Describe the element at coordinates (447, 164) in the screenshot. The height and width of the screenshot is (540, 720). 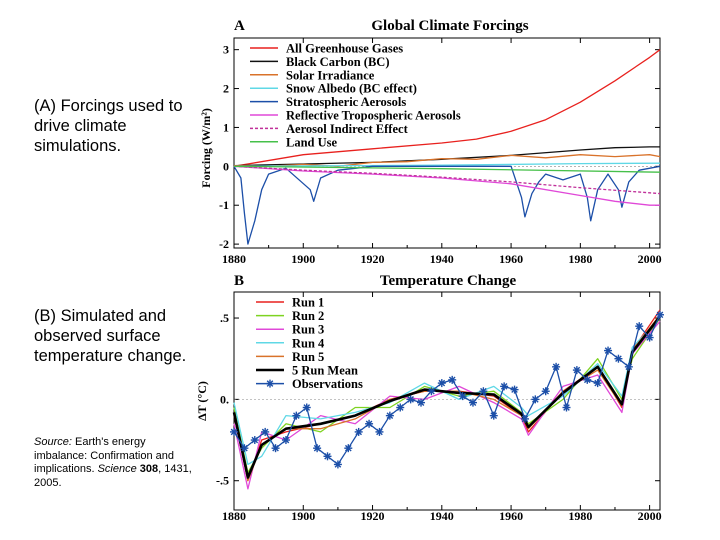
I see `series-line-snow-albedo-bc-effect` at that location.